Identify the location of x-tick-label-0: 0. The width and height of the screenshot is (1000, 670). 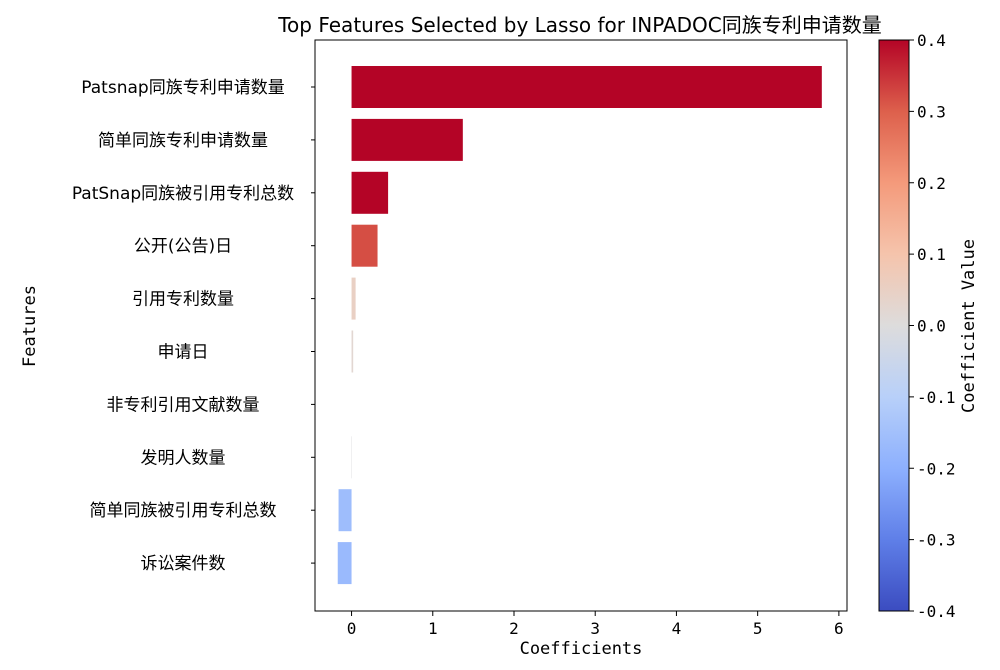
(352, 628).